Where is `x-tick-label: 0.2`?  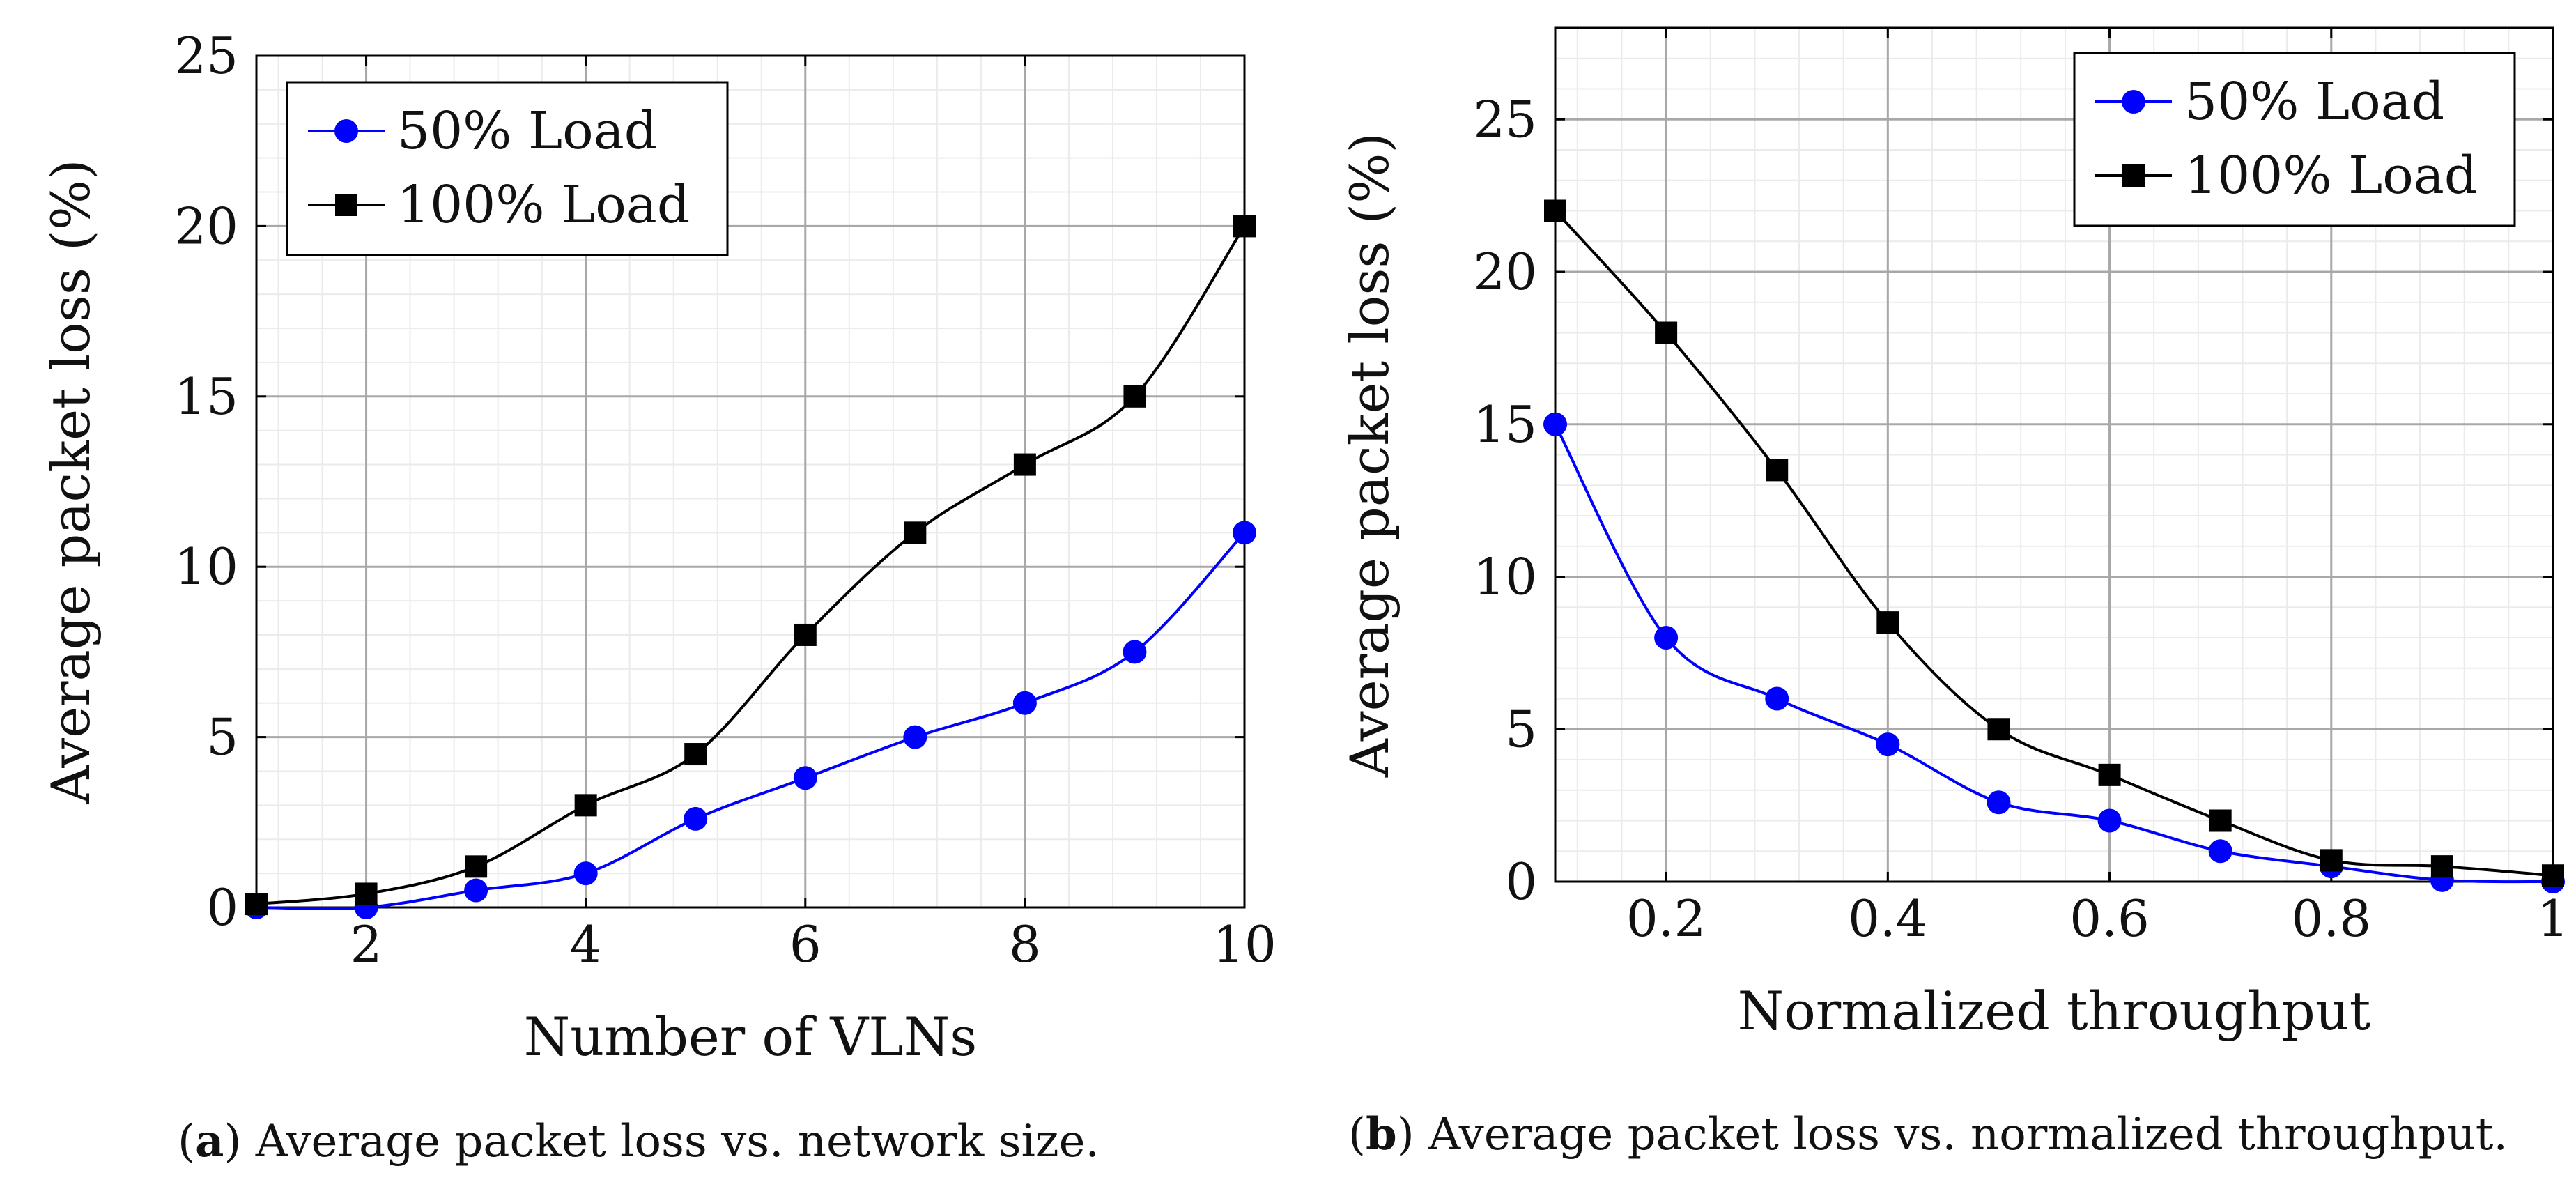 x-tick-label: 0.2 is located at coordinates (1666, 918).